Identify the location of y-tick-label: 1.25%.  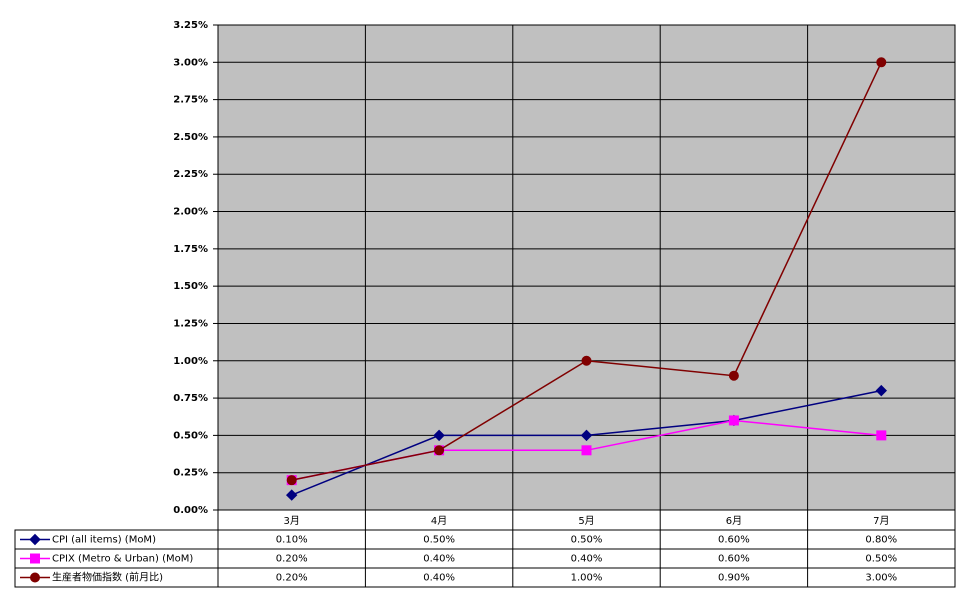
(190, 323).